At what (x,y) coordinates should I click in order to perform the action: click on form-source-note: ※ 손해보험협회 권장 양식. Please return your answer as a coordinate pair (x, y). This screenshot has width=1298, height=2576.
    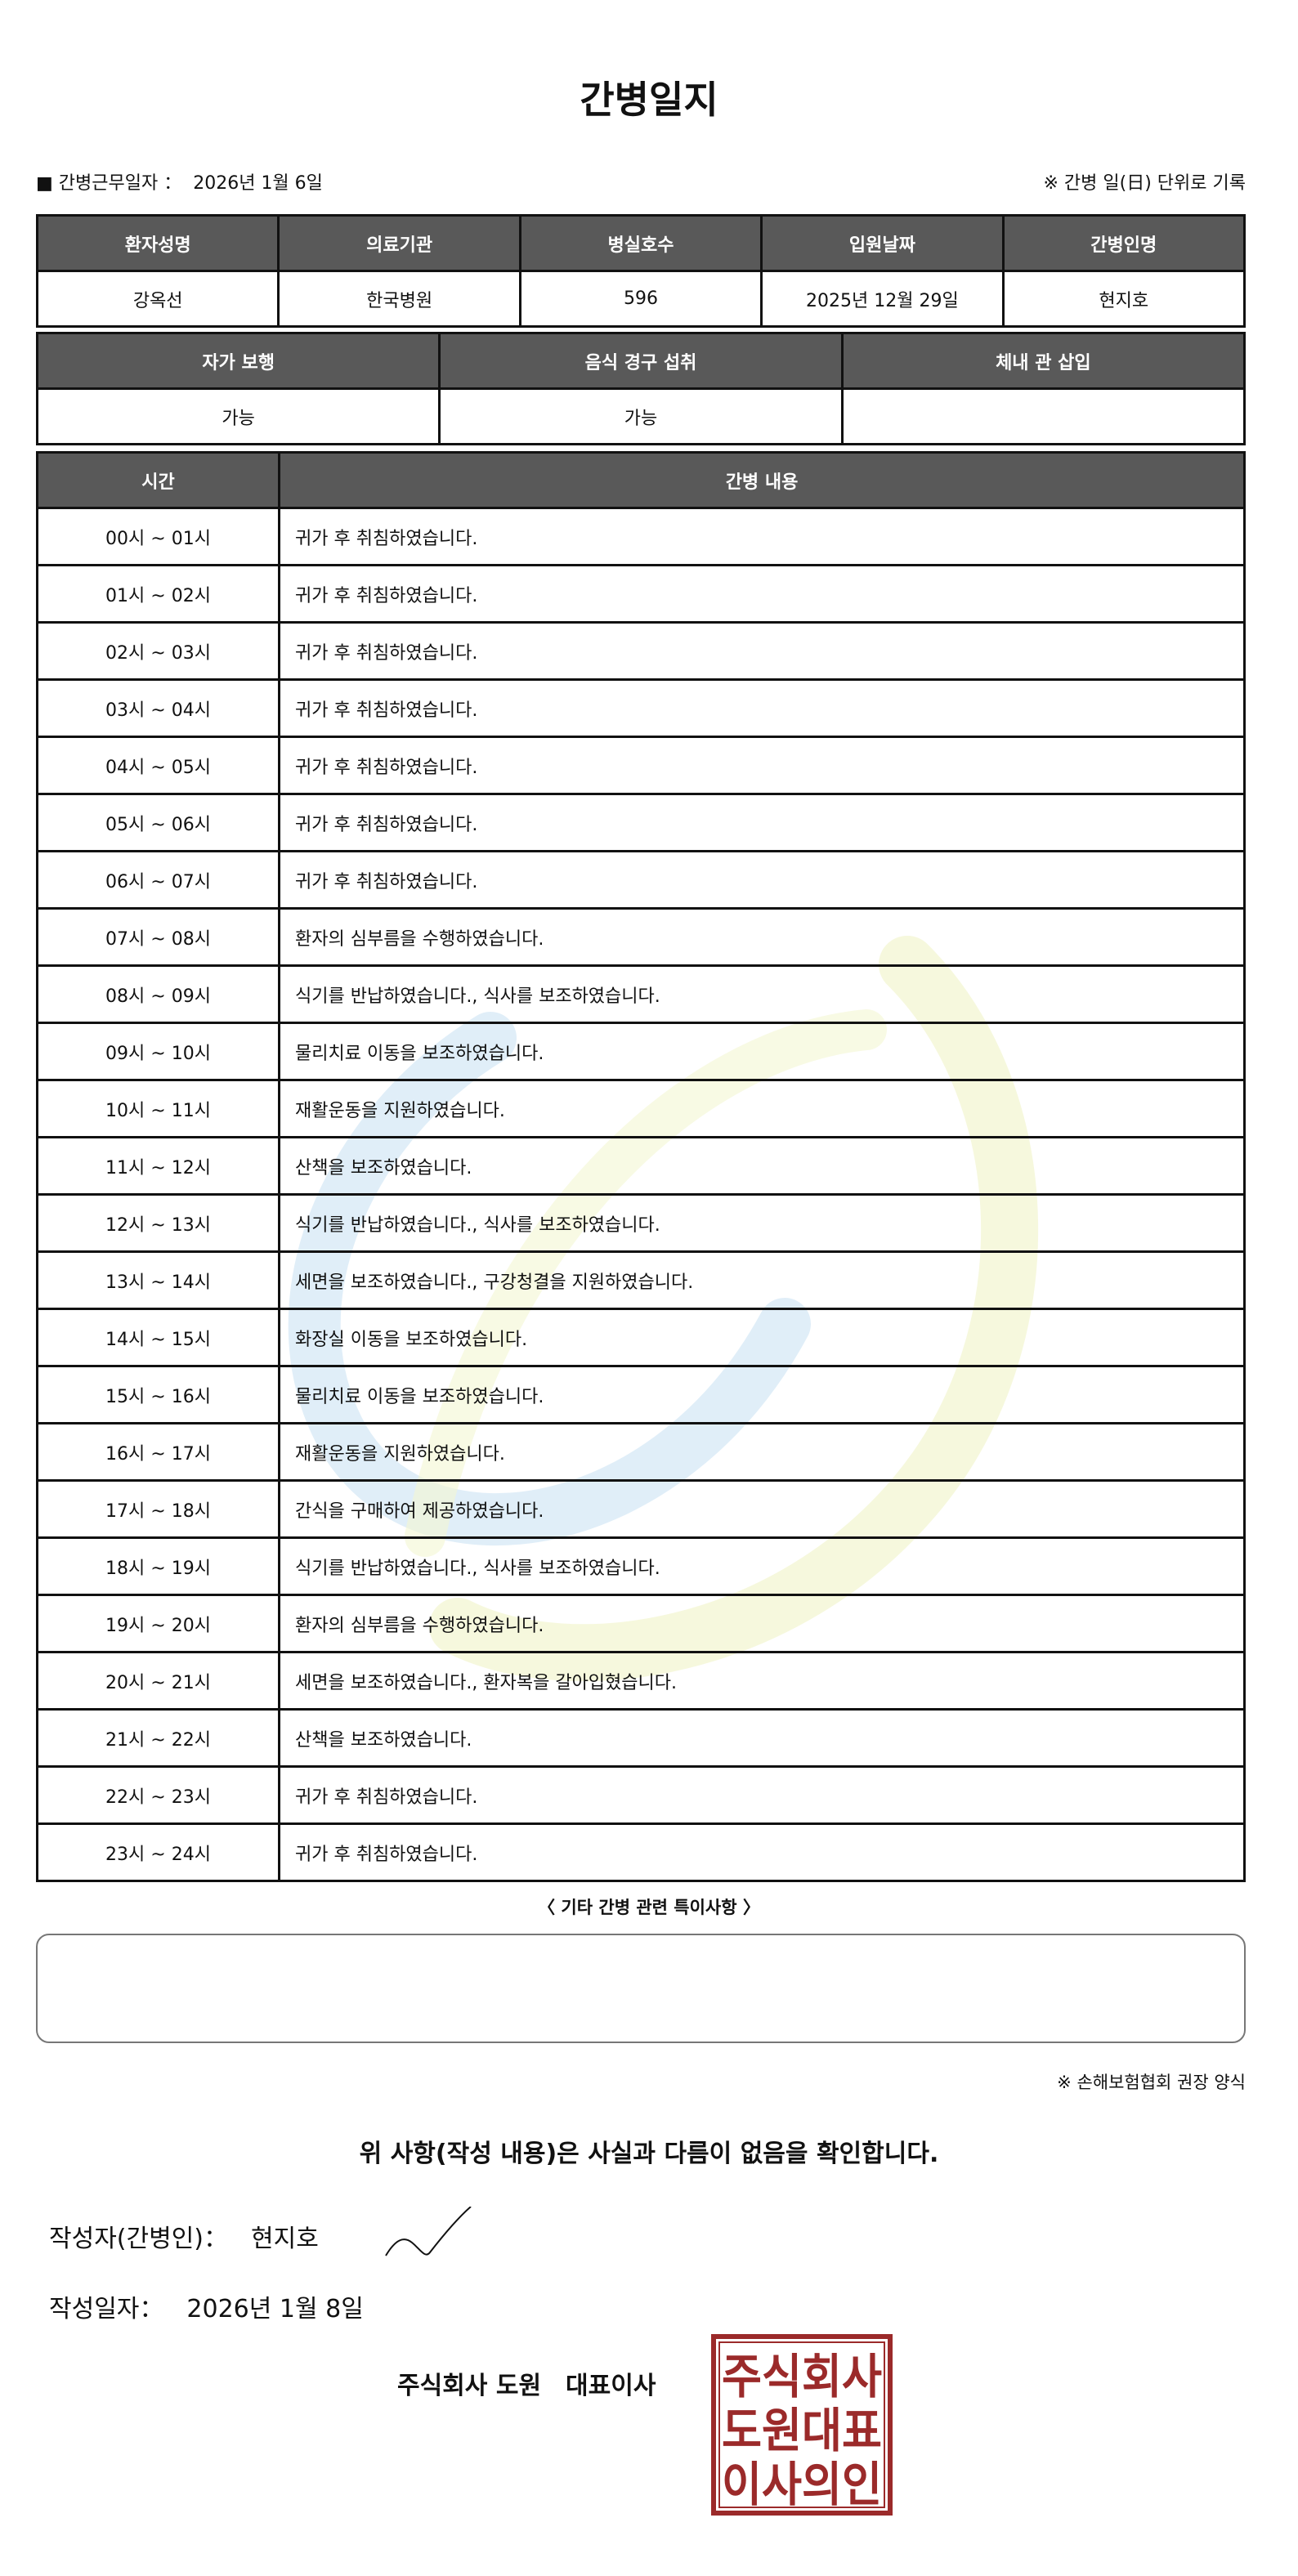
    Looking at the image, I should click on (1151, 2082).